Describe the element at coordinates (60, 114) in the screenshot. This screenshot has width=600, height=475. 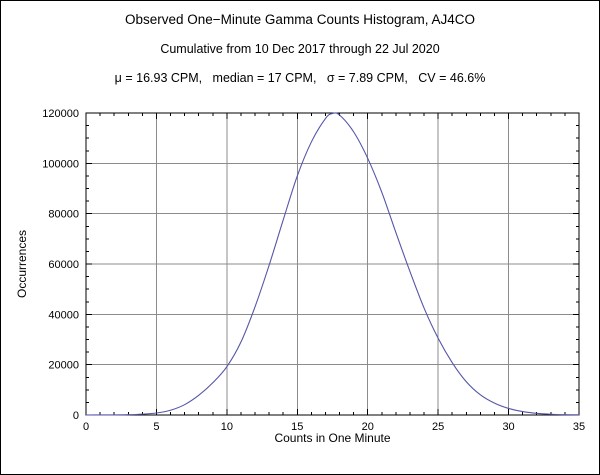
I see `y-tick-label: 120000` at that location.